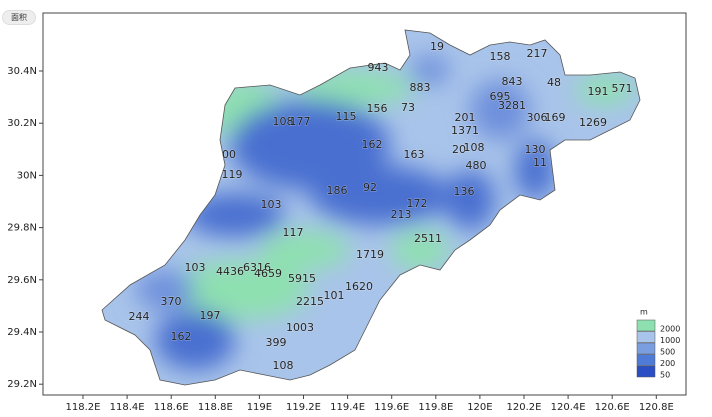 The width and height of the screenshot is (712, 417). I want to click on station-label: 191, so click(598, 91).